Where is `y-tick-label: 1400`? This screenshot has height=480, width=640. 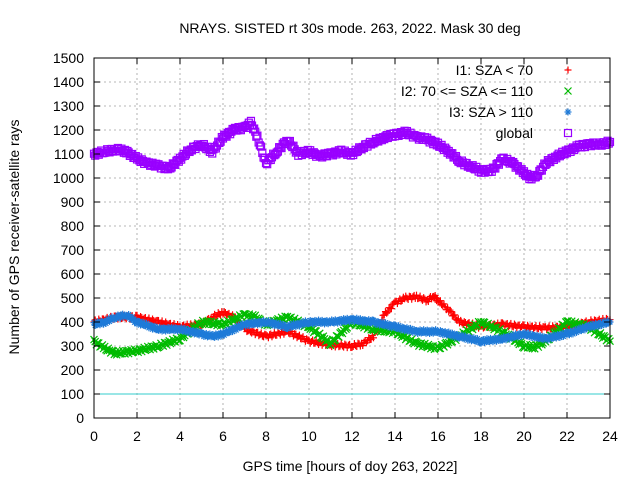 y-tick-label: 1400 is located at coordinates (68, 82).